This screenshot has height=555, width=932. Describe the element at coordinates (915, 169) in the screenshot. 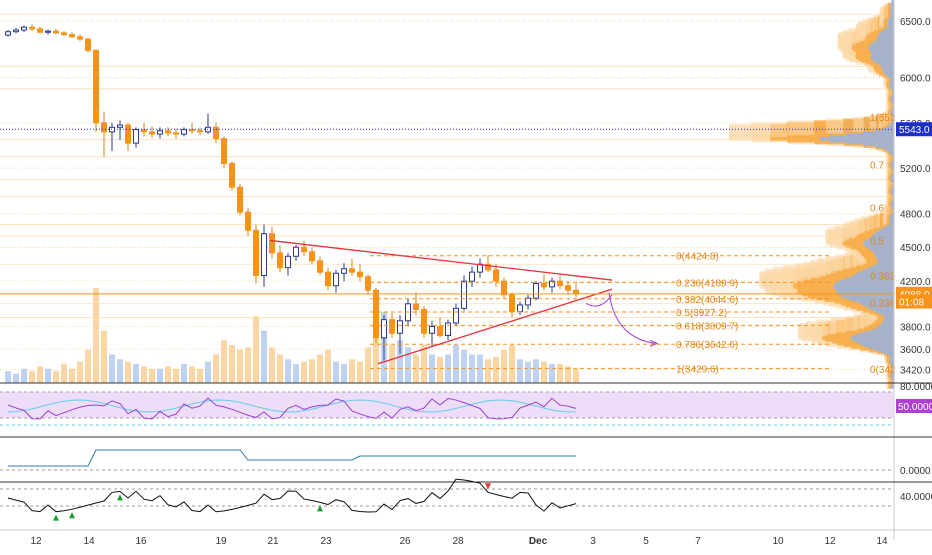

I see `y-tick-label-3: 5200.0` at that location.